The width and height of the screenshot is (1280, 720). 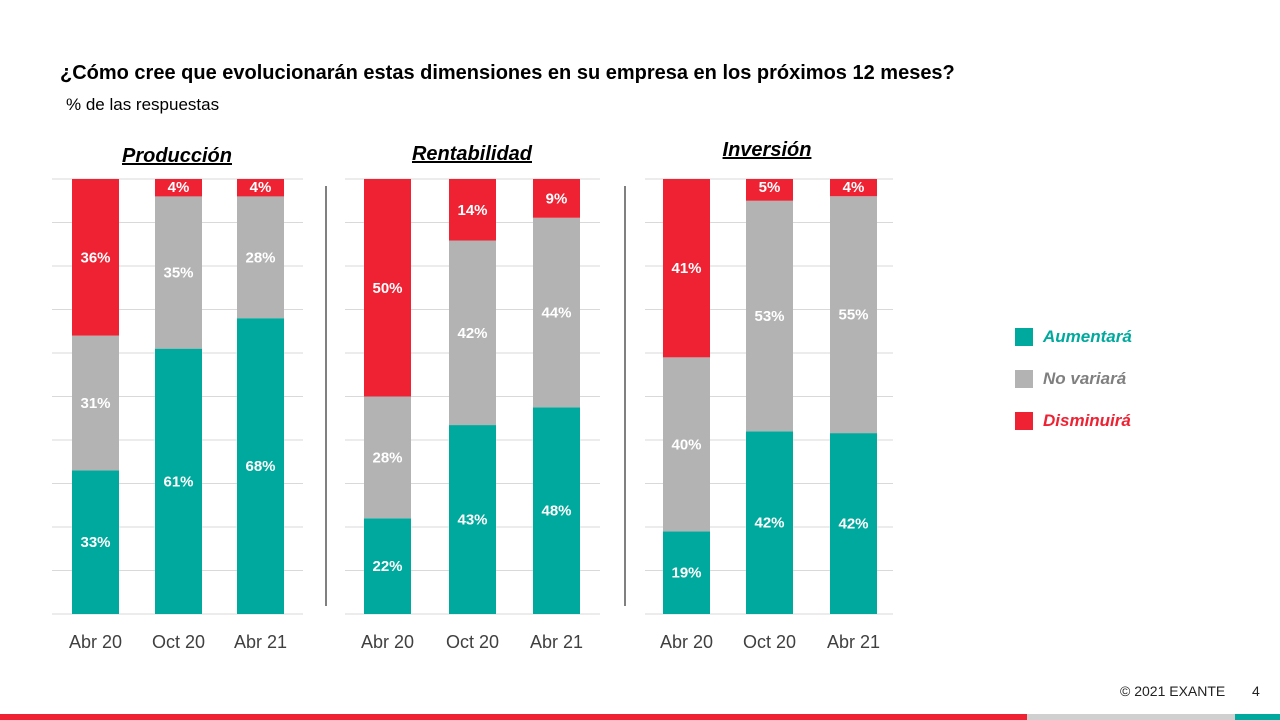 I want to click on inversion-data-label: 19%, so click(x=686, y=573).